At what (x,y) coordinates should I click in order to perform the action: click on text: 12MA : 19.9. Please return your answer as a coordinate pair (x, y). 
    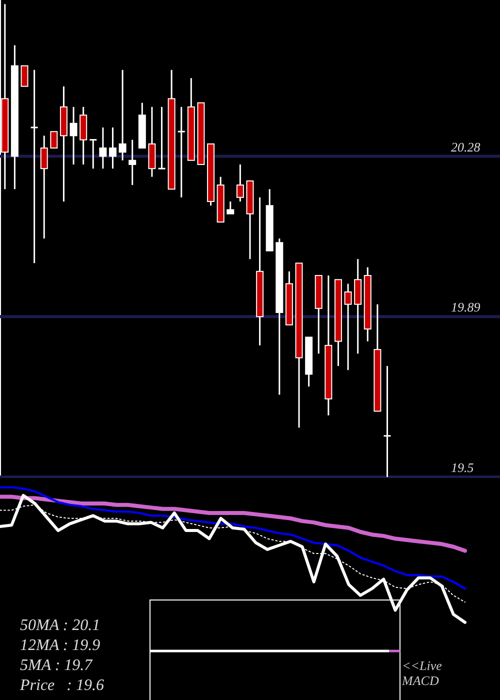
    Looking at the image, I should click on (60, 645).